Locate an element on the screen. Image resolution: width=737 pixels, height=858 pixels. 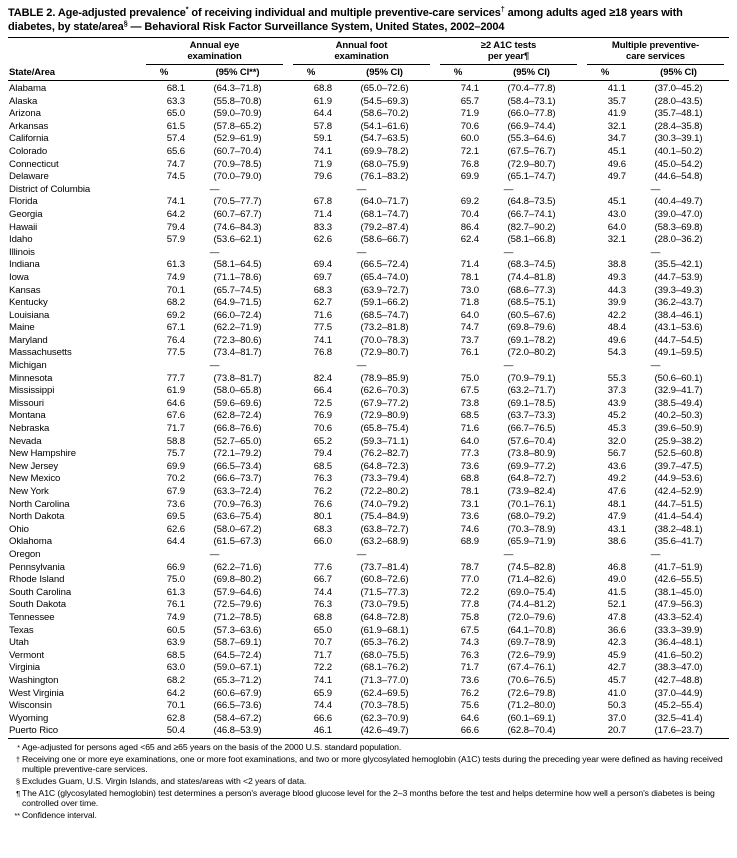
ci-cell: (72.1–79.2) is located at coordinates (237, 454).